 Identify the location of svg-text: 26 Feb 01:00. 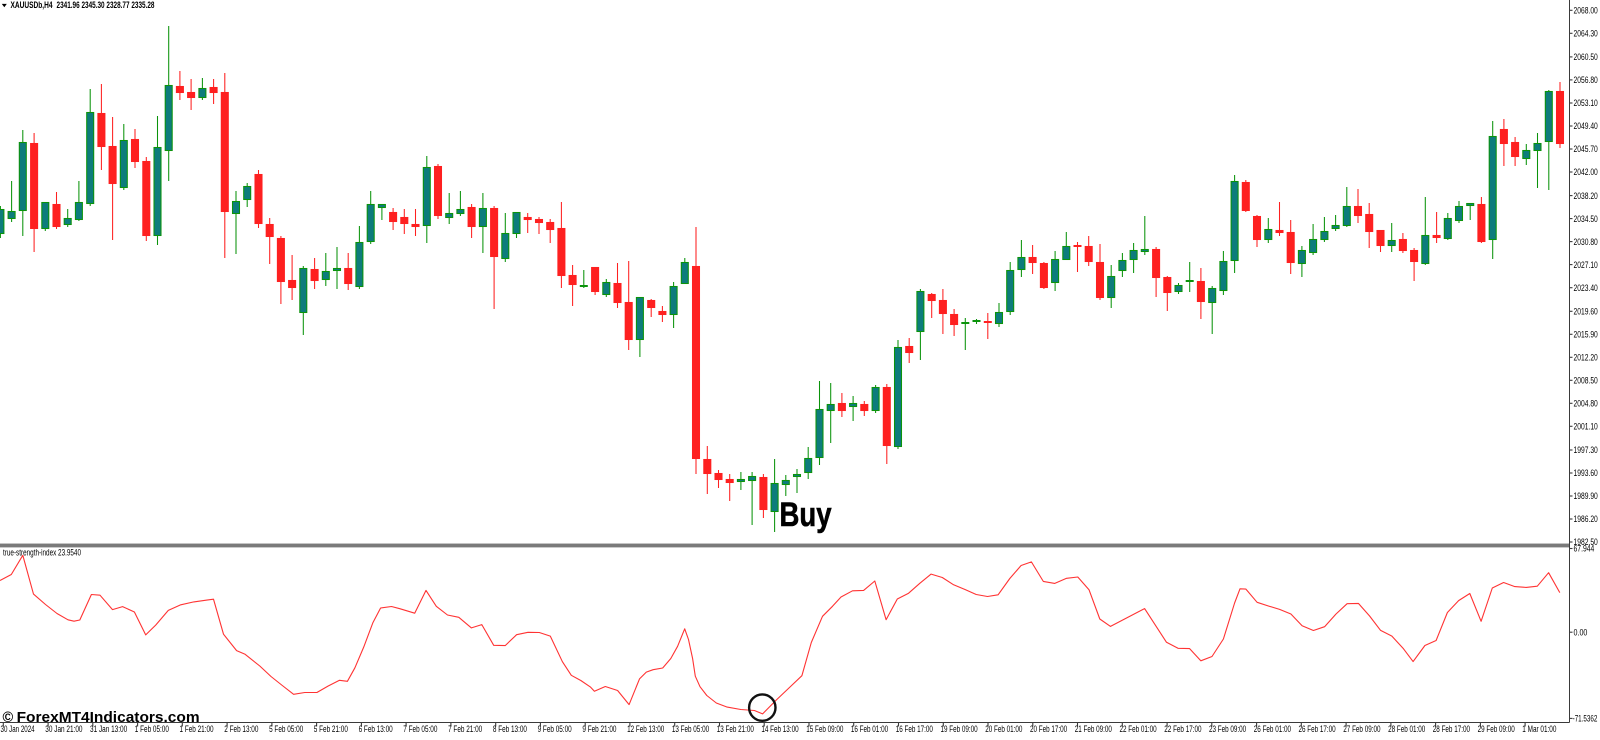
(1272, 729).